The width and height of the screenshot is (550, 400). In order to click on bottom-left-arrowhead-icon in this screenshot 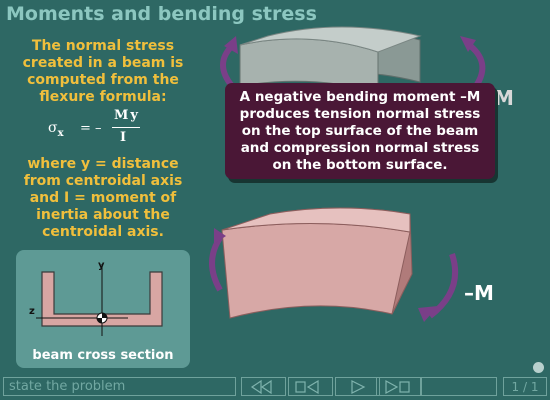, I will do `click(220, 236)`.